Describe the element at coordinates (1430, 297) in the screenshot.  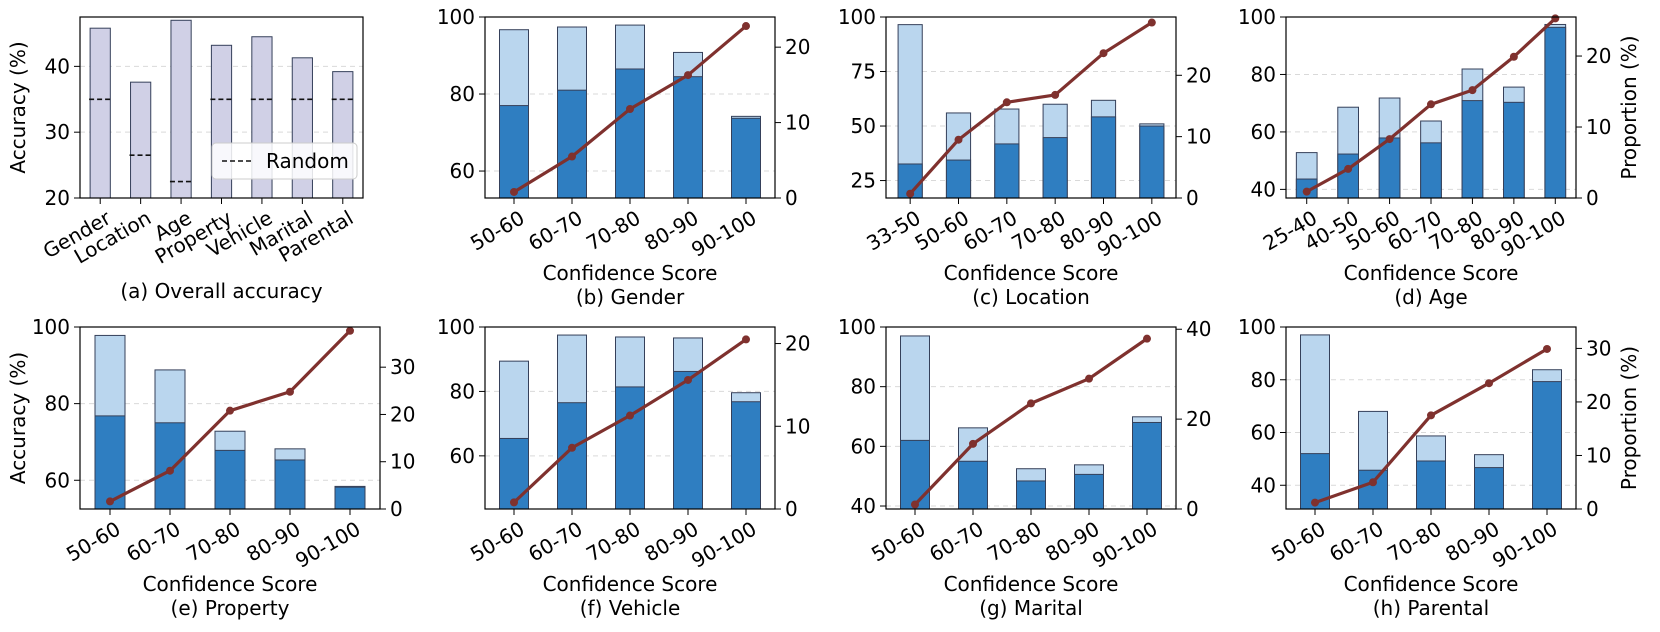
I see `panel-caption: (d) Age` at that location.